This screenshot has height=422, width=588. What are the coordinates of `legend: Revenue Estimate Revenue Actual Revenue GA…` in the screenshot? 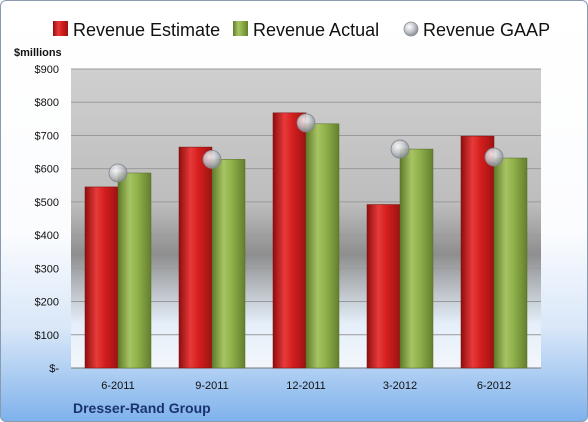 It's located at (301, 30).